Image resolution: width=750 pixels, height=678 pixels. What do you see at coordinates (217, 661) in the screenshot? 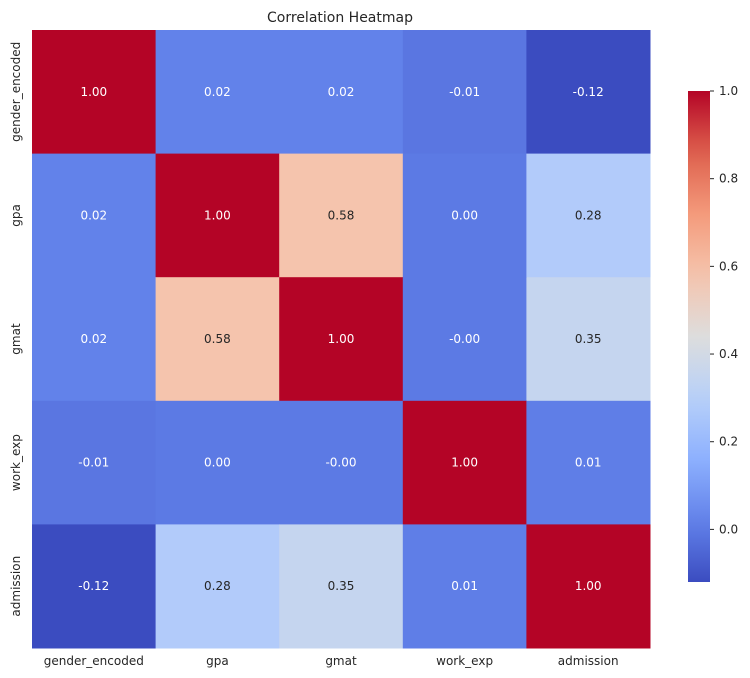
I see `x-tick-label: gpa` at bounding box center [217, 661].